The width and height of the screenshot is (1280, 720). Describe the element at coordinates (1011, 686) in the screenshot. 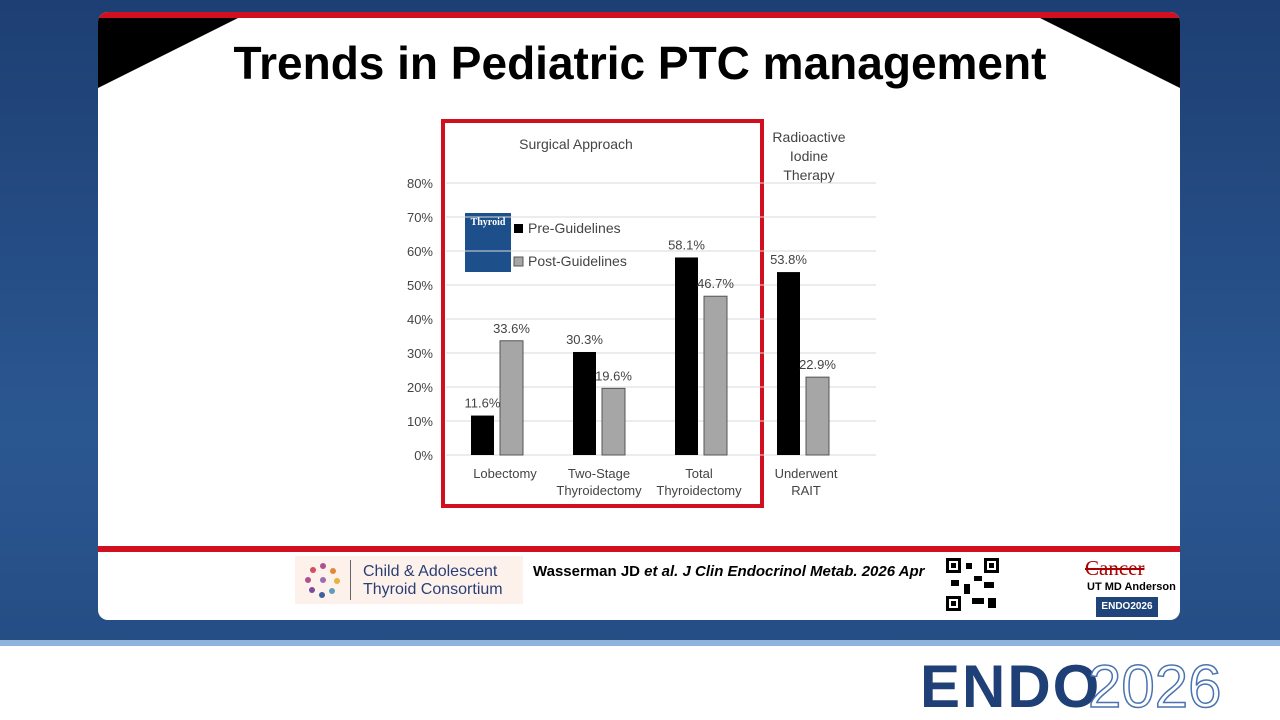

I see `brand-main: ENDO` at that location.